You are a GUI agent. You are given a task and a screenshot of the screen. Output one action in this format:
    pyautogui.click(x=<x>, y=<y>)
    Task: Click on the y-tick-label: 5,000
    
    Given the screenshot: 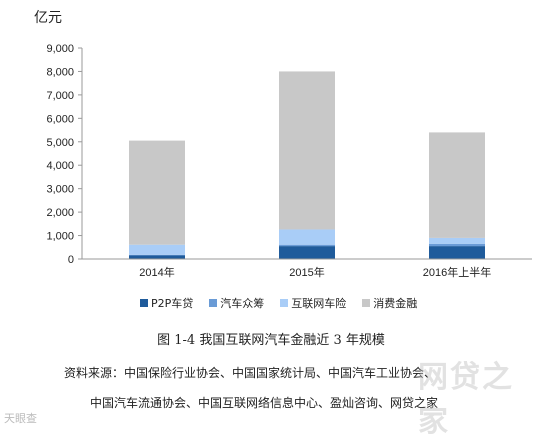 What is the action you would take?
    pyautogui.click(x=60, y=143)
    